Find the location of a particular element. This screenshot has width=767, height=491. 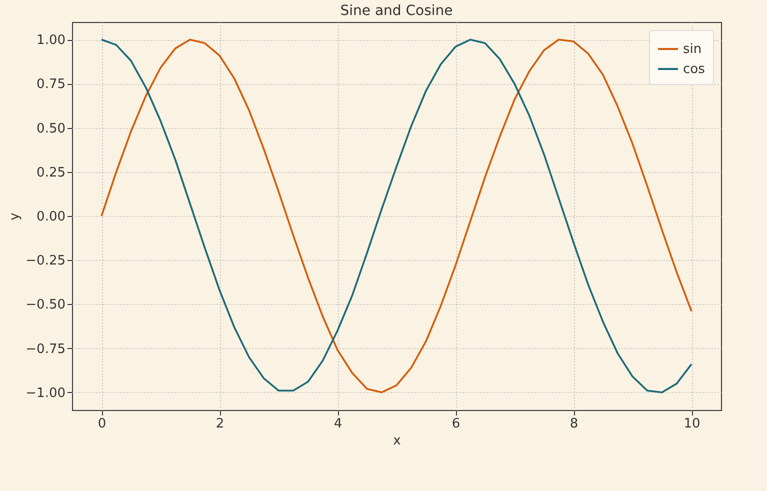

y-tick-label: −0.25 is located at coordinates (46, 261).